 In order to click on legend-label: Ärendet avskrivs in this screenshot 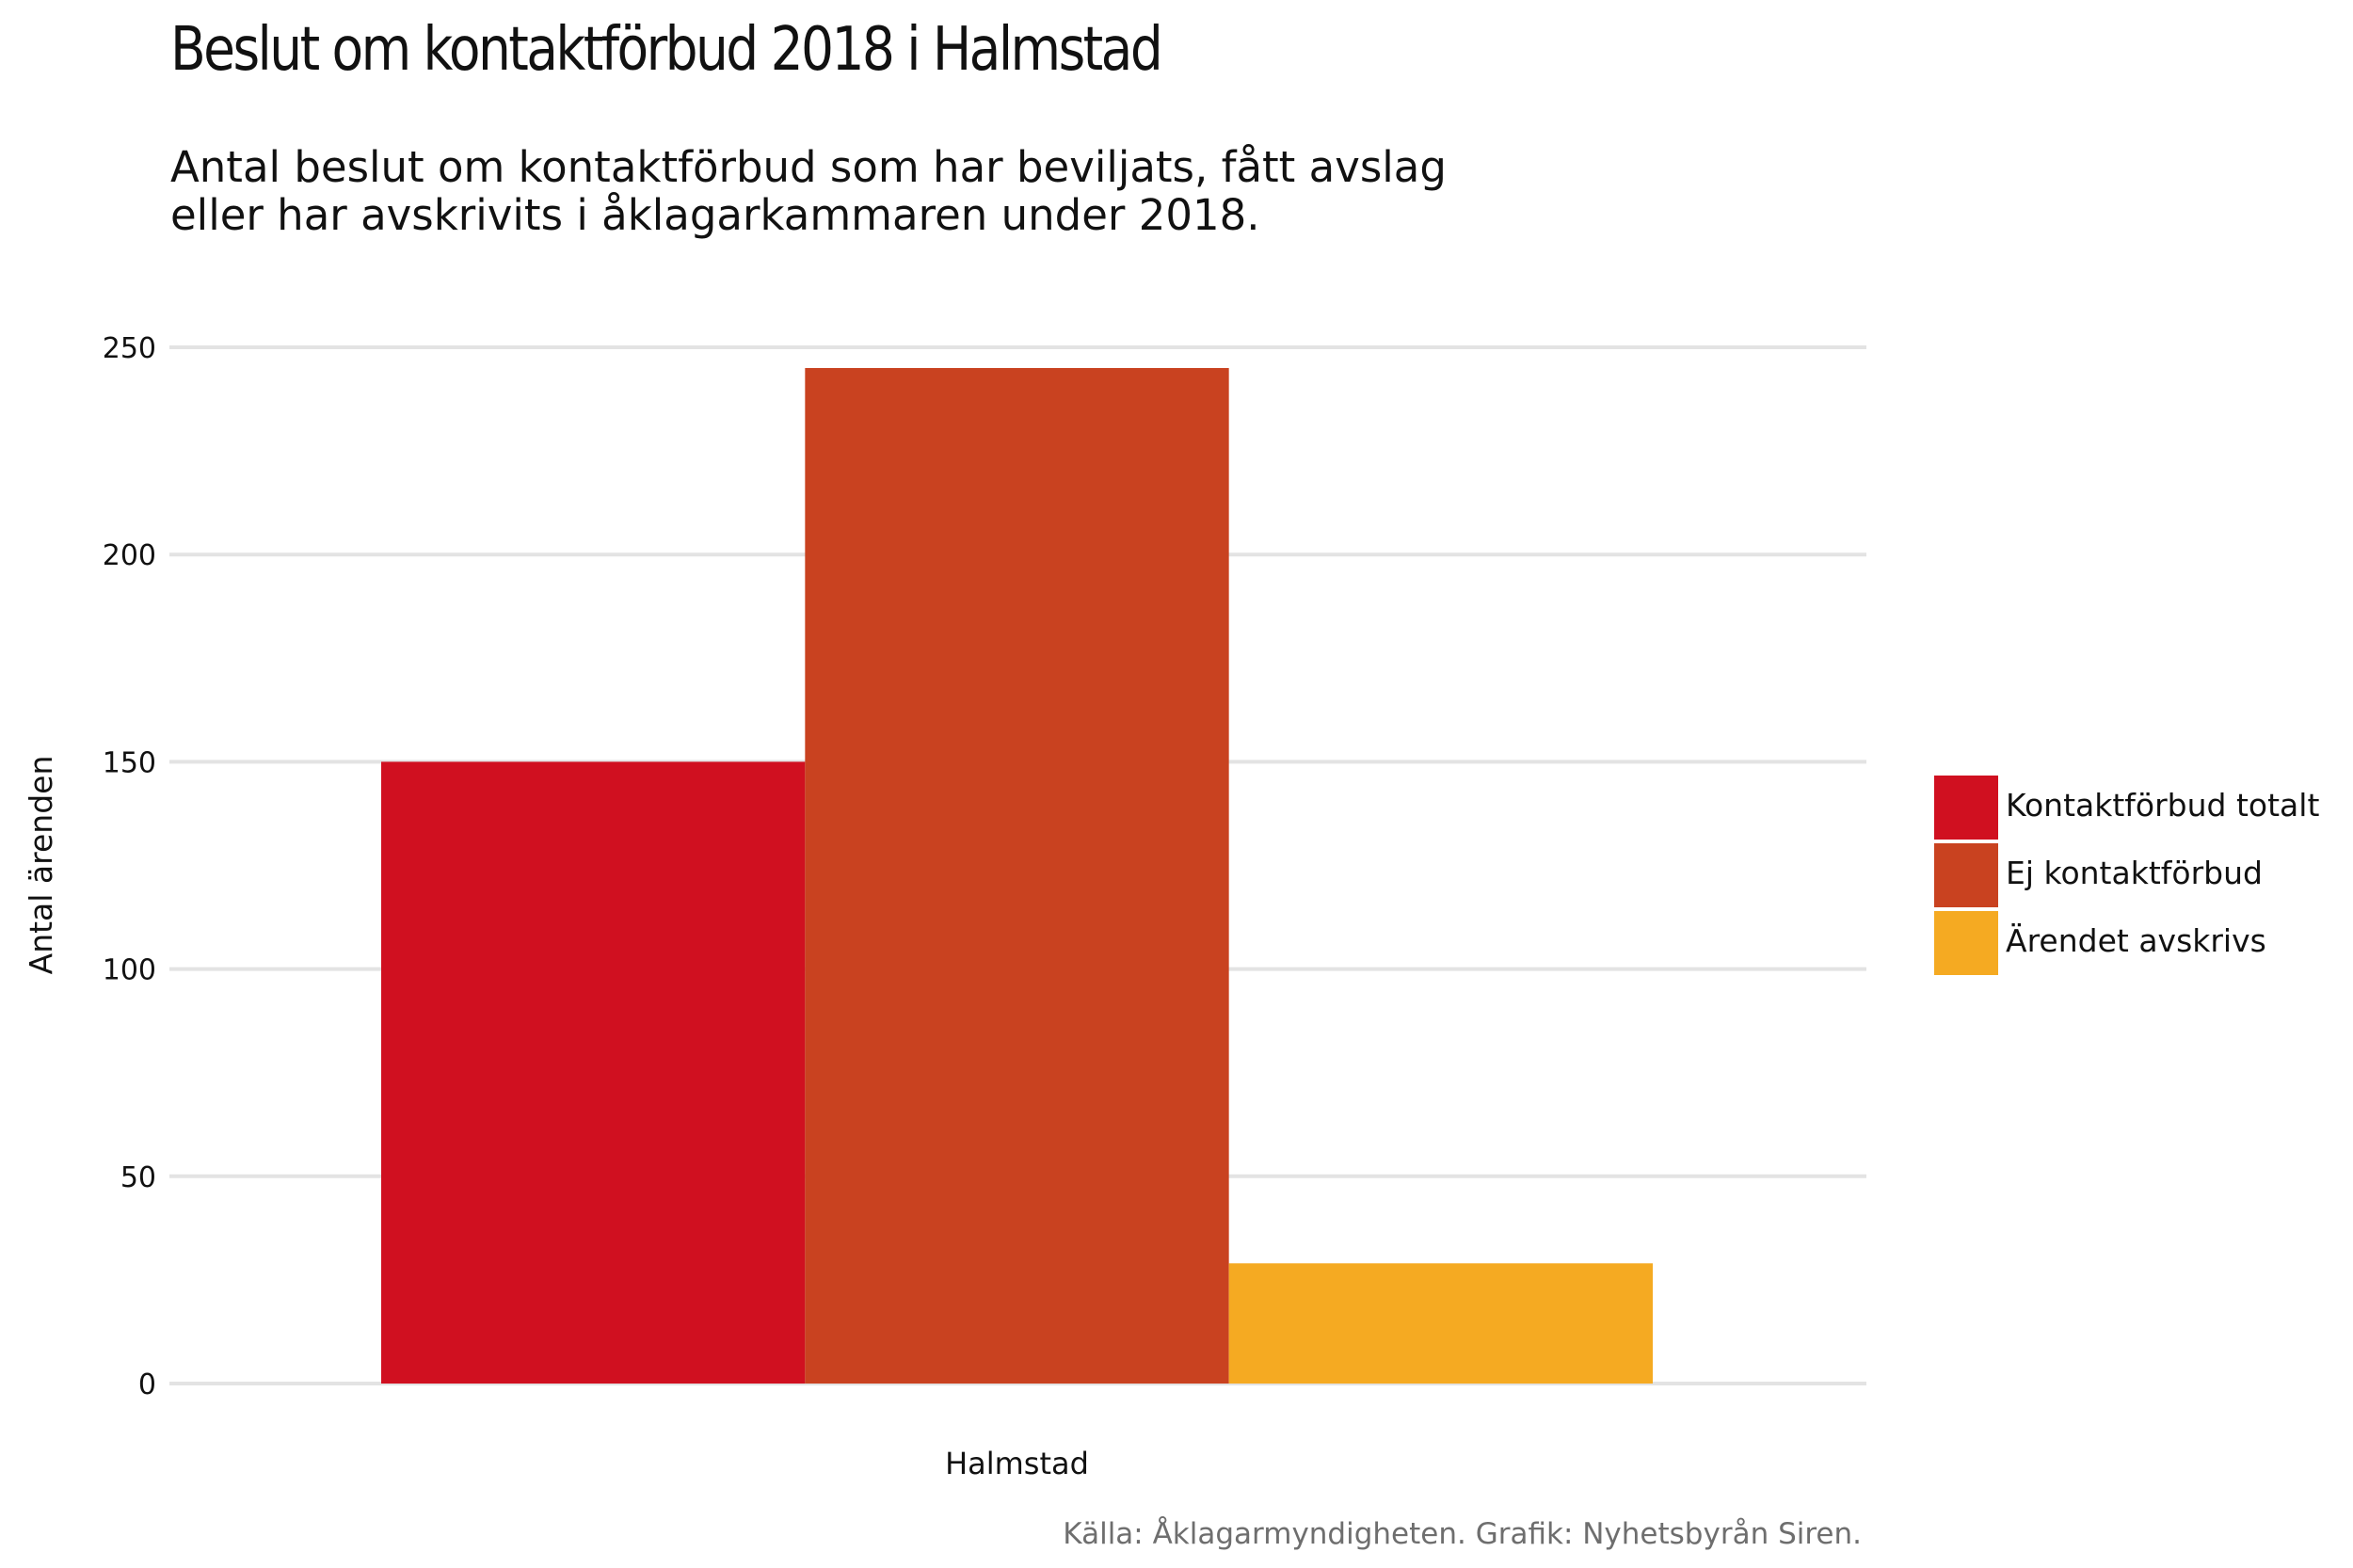, I will do `click(2136, 940)`.